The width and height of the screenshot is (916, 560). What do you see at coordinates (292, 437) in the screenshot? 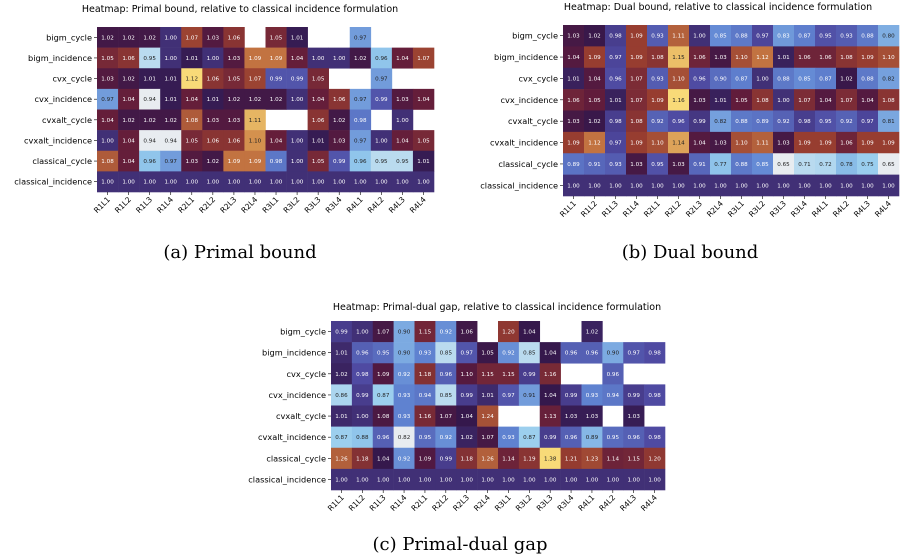
I see `row-label: cvxalt_incidence` at bounding box center [292, 437].